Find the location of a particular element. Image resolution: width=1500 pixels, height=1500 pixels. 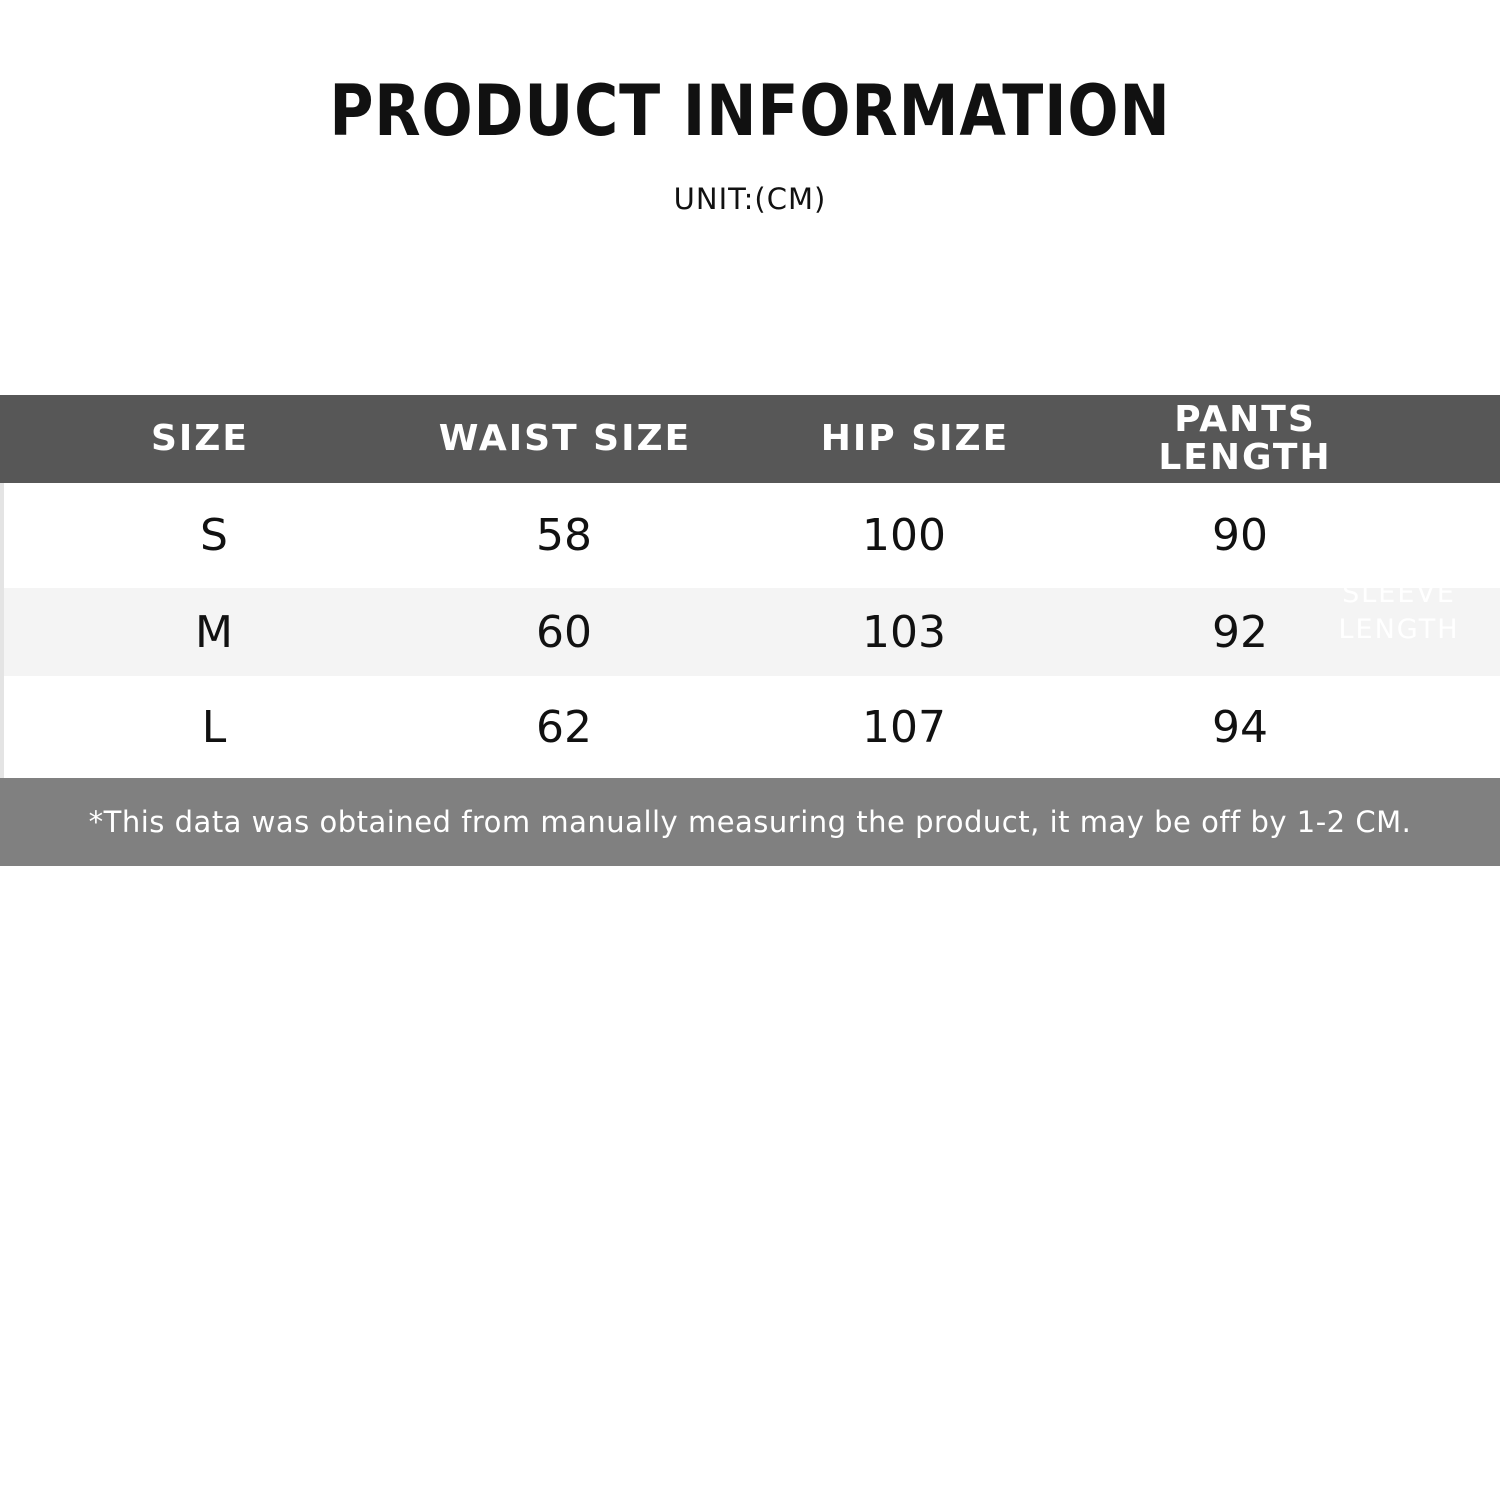

table-header: SIZE WAIST SIZE HIP SIZE PANTS LENGTH is located at coordinates (750, 439).